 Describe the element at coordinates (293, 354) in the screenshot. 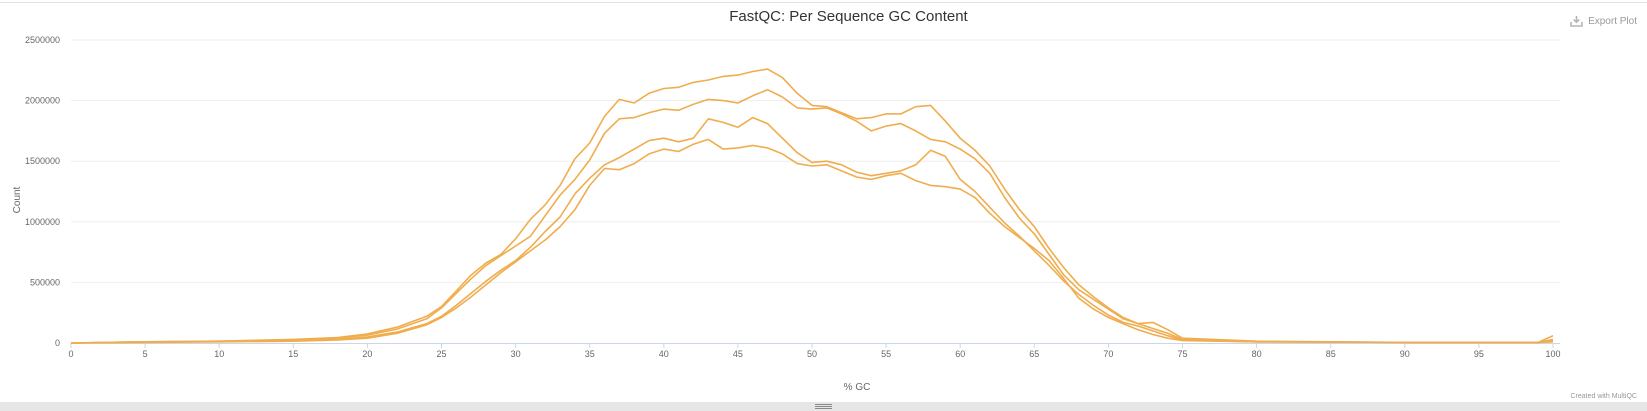

I see `x-tick-label: 15` at that location.